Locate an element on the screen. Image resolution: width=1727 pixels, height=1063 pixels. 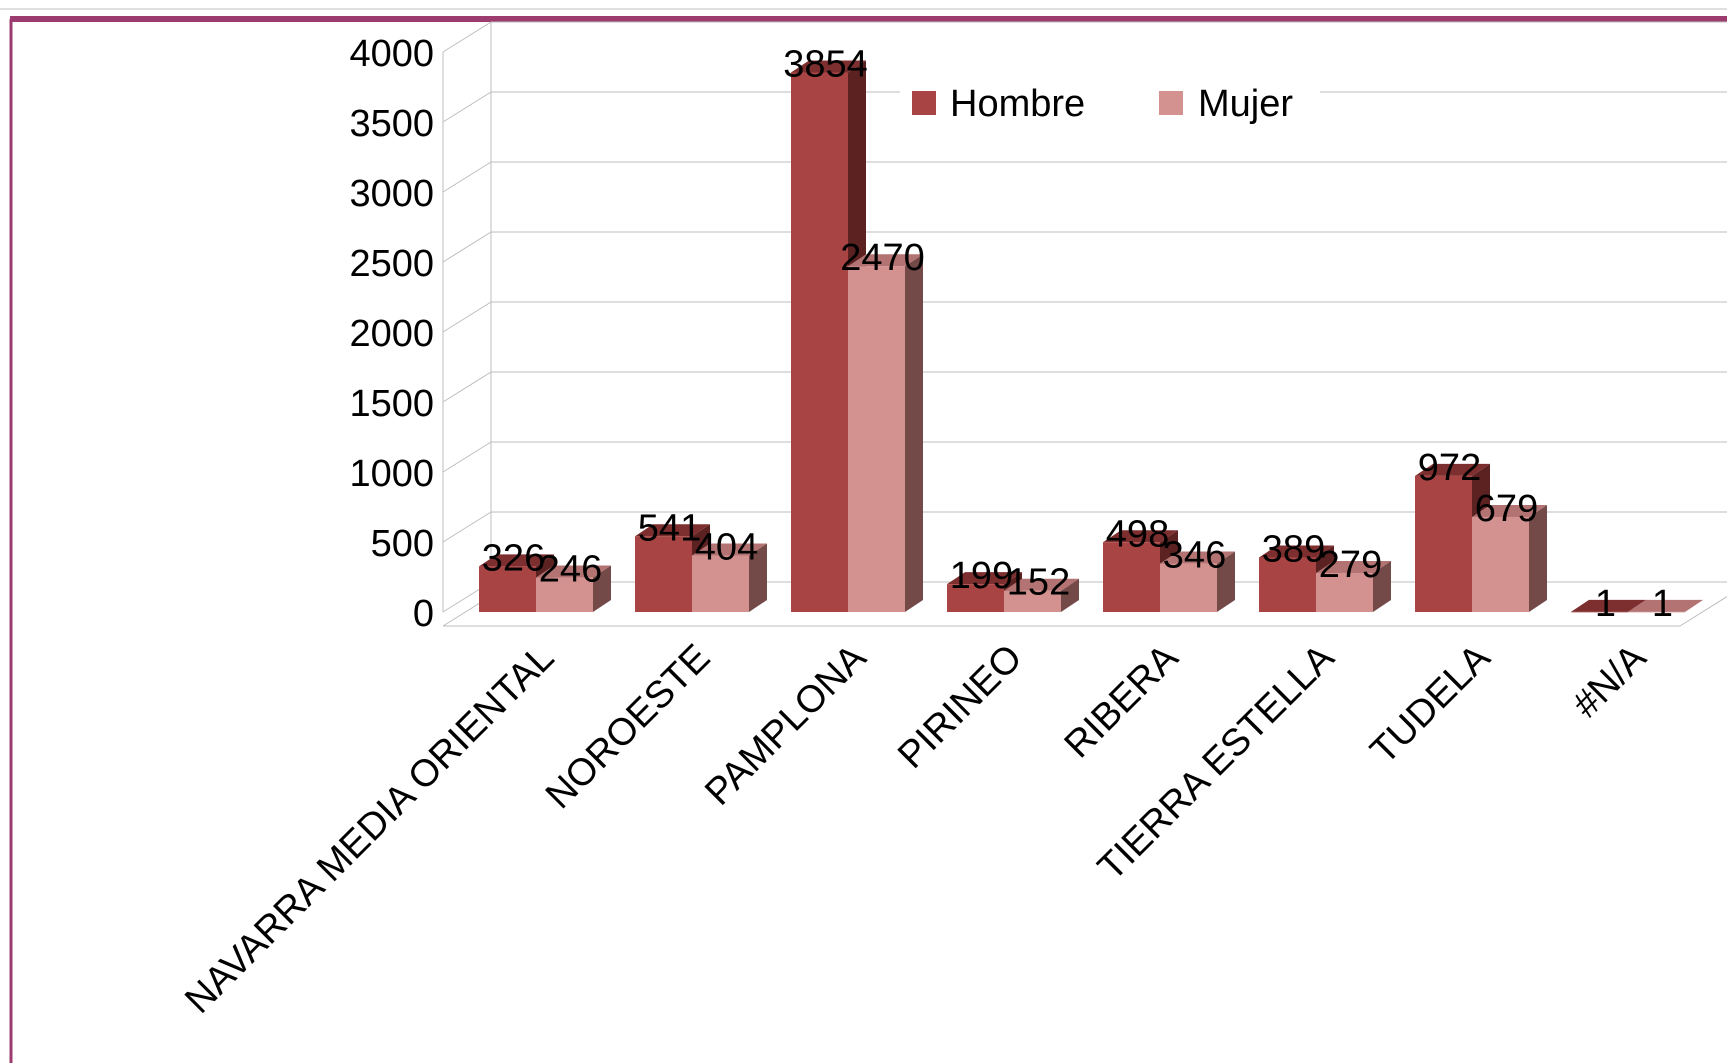
data-label: 326 is located at coordinates (513, 558).